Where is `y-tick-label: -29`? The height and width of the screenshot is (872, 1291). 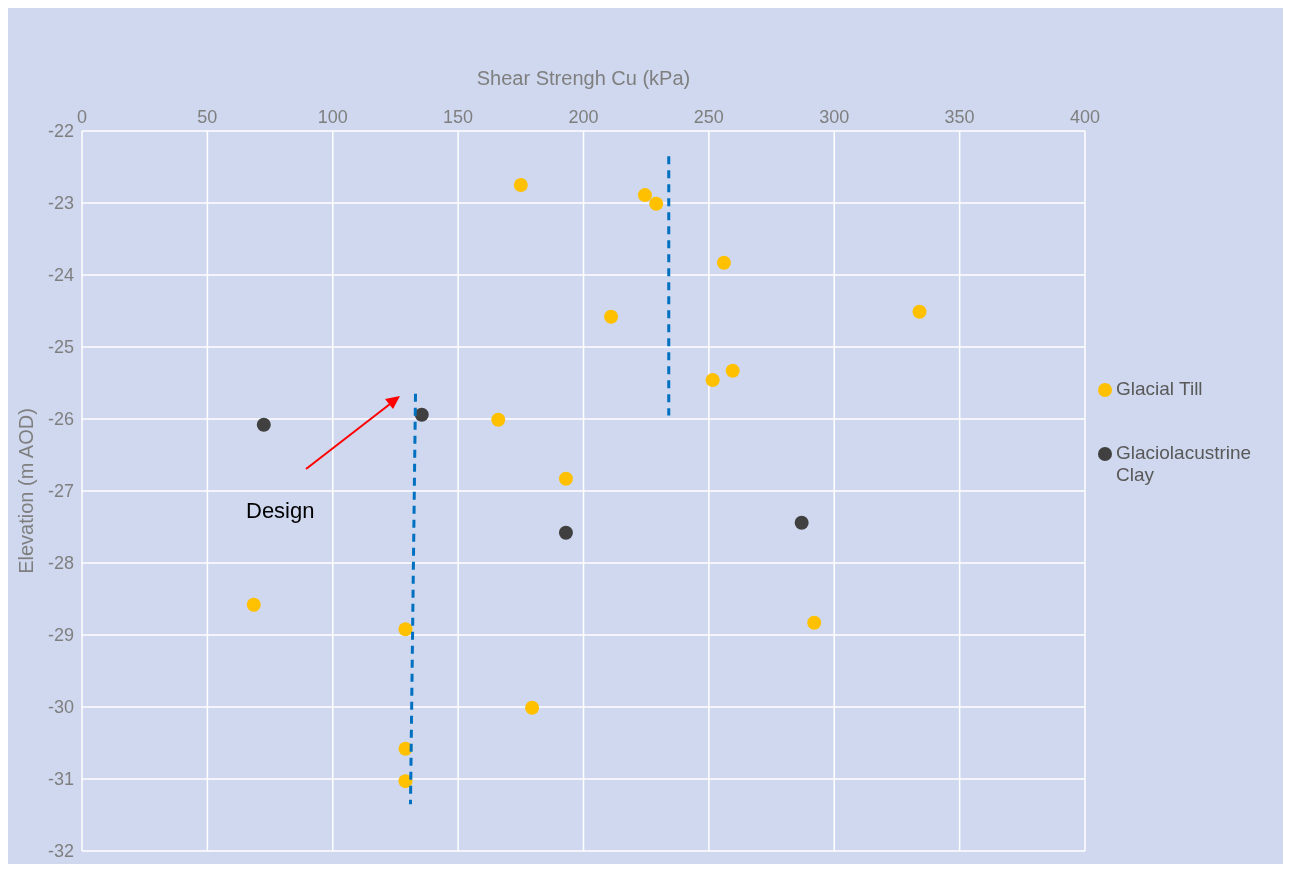 y-tick-label: -29 is located at coordinates (60, 635).